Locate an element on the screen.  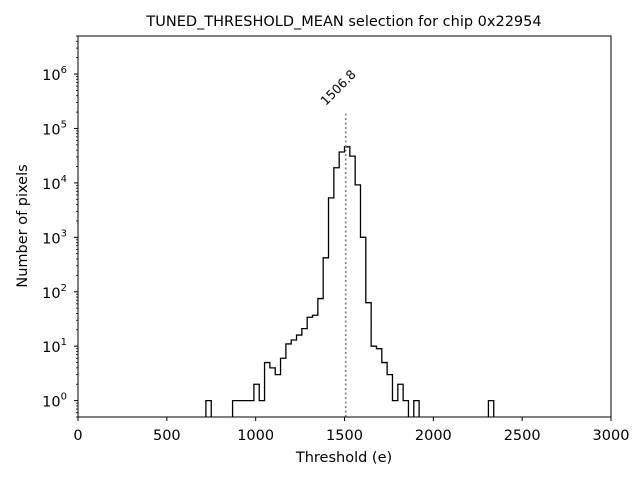
y-tick-label: 10⁵ is located at coordinates (54, 128).